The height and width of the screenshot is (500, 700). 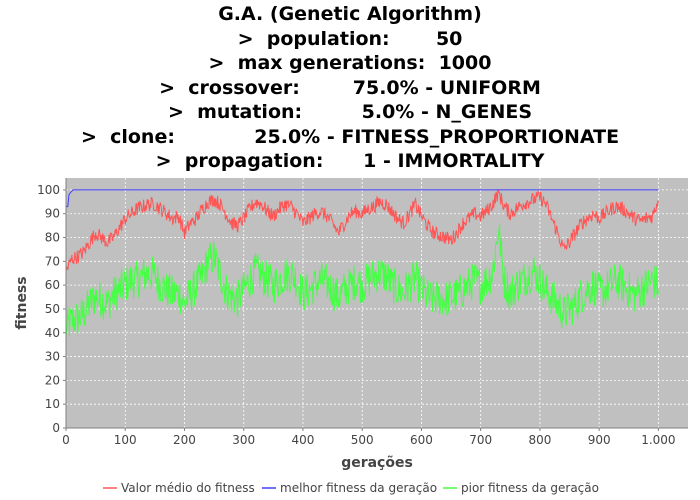 I want to click on title-line: G.A. (Genetic Algorithm), so click(x=350, y=14).